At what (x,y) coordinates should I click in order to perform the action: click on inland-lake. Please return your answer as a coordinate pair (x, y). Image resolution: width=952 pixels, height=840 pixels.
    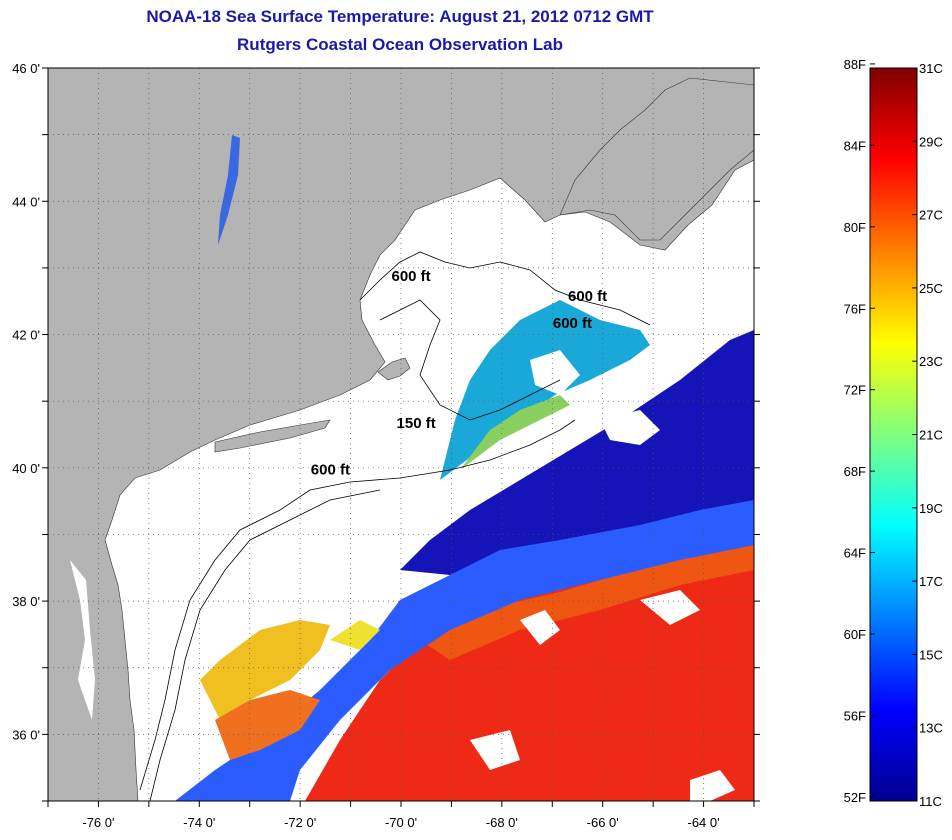
    Looking at the image, I should click on (229, 190).